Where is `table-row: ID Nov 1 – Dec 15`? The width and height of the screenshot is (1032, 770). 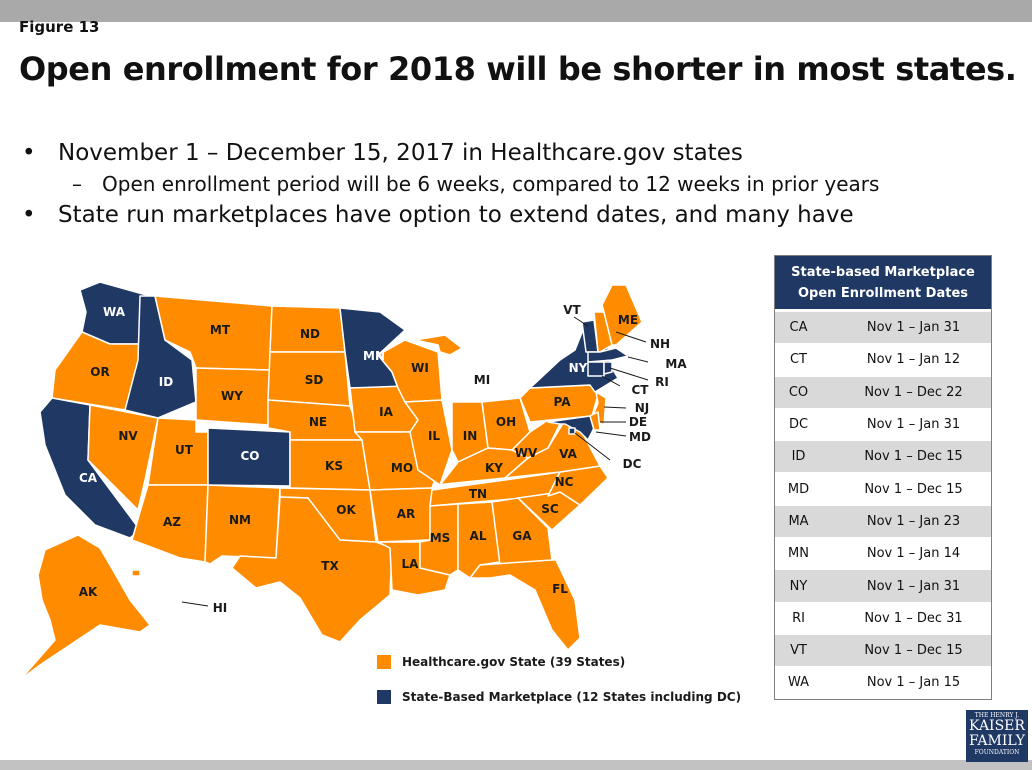
table-row: ID Nov 1 – Dec 15 is located at coordinates (883, 456).